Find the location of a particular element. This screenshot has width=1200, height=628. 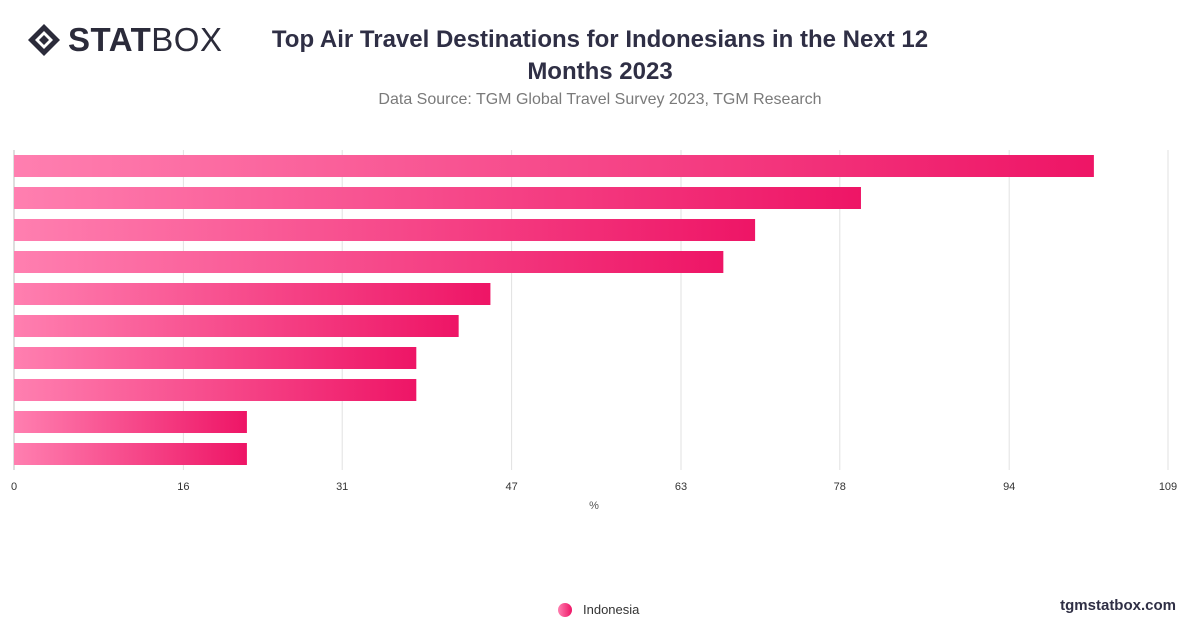

legend-marker is located at coordinates (565, 609).